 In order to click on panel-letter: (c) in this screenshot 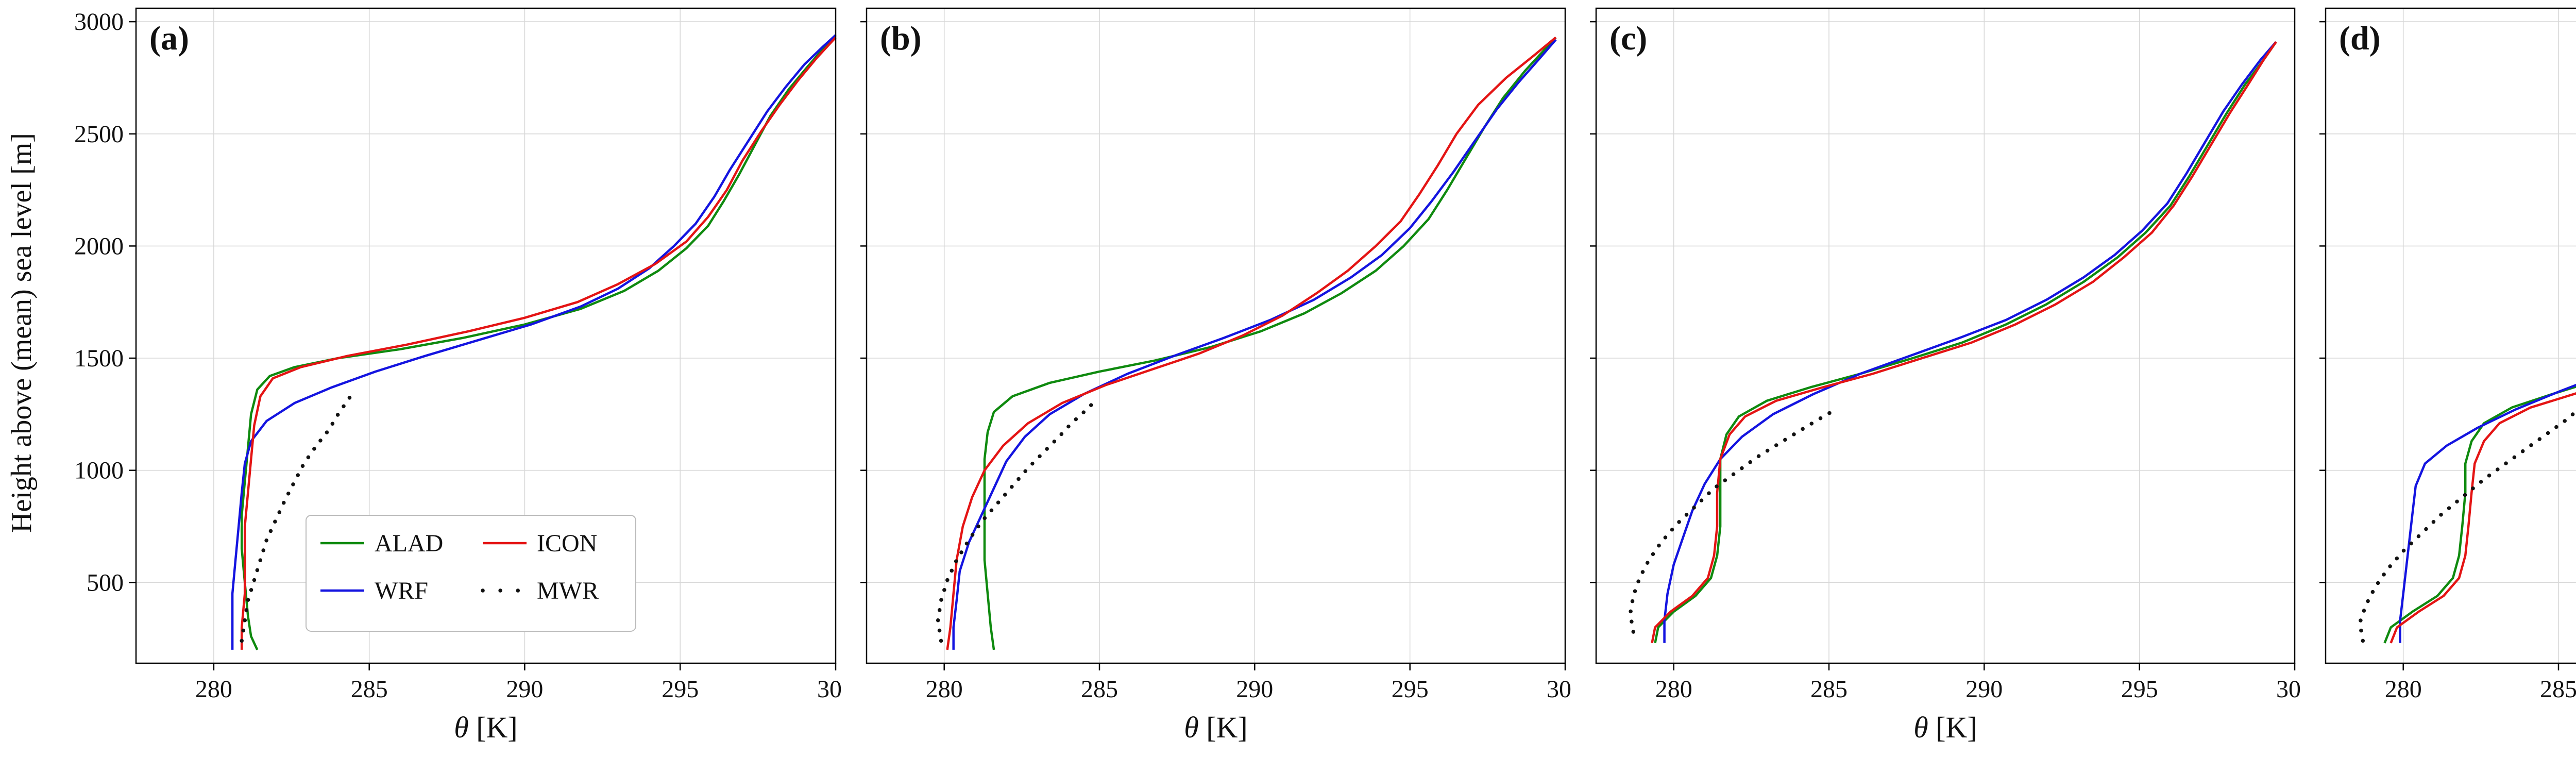, I will do `click(1628, 38)`.